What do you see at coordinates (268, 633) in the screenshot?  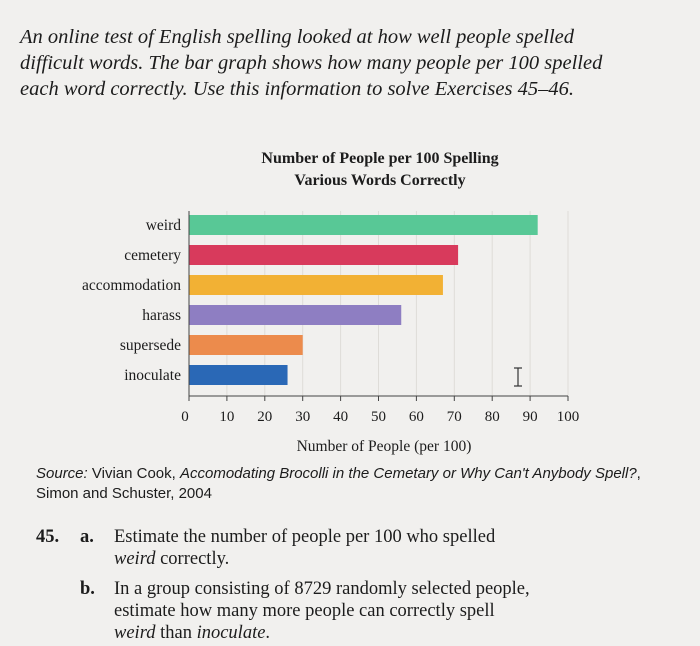 I see `part-b-period: .` at bounding box center [268, 633].